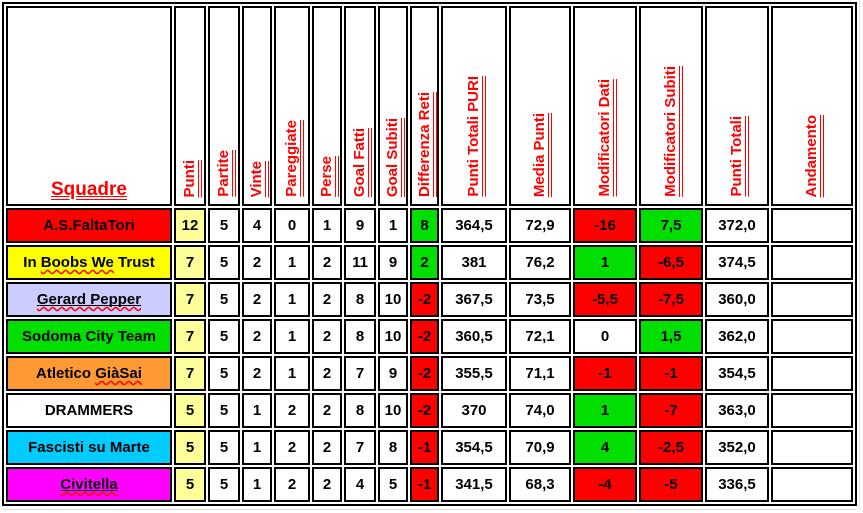 The width and height of the screenshot is (863, 513). I want to click on cell-punti-totali-puri: 341,5, so click(474, 484).